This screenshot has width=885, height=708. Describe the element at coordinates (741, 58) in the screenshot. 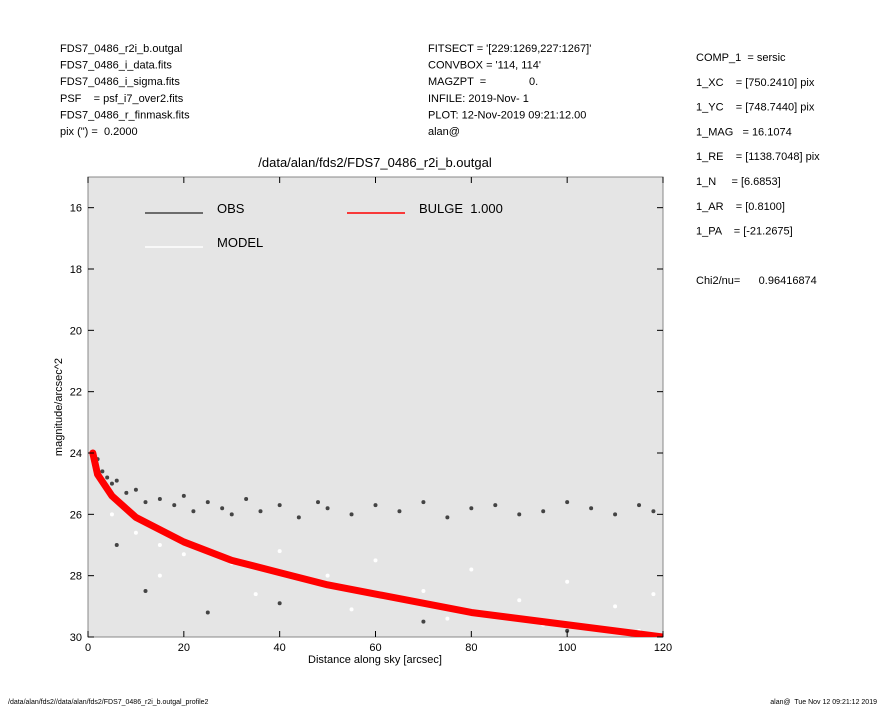

I see `fit-parameter: COMP_1 = sersic` at that location.